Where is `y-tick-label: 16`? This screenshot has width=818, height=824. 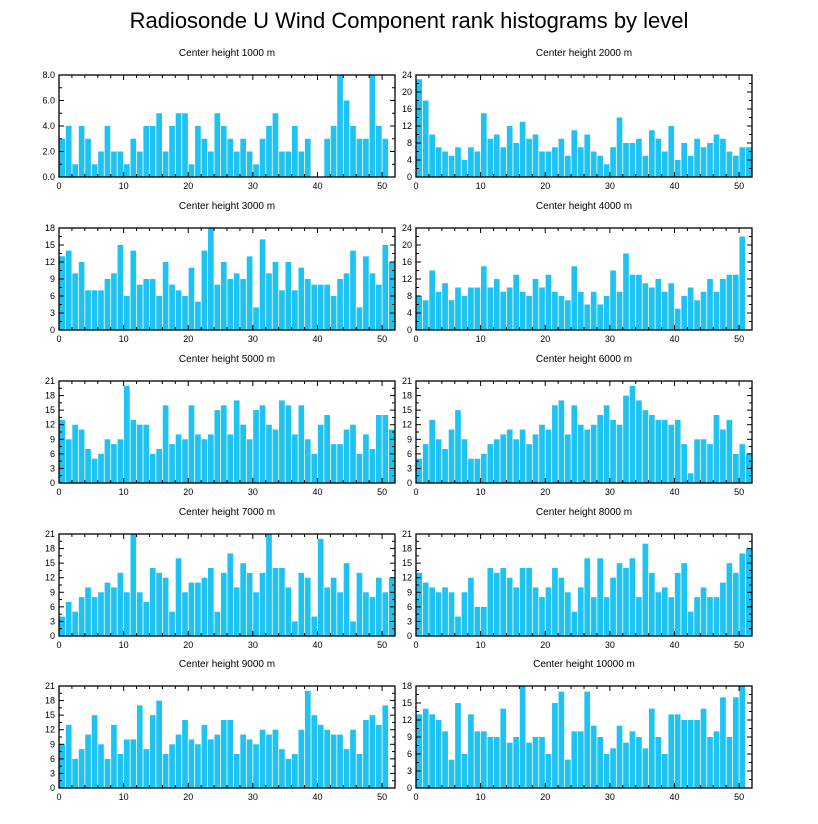 y-tick-label: 16 is located at coordinates (407, 109).